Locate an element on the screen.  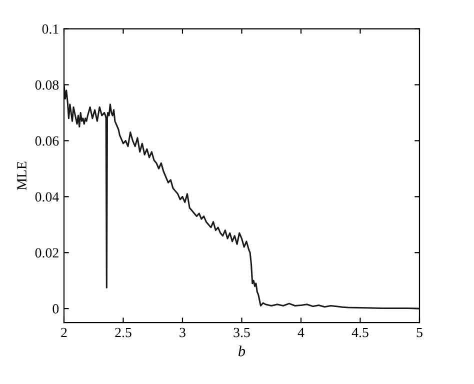
x-tick-label: 5 is located at coordinates (419, 333).